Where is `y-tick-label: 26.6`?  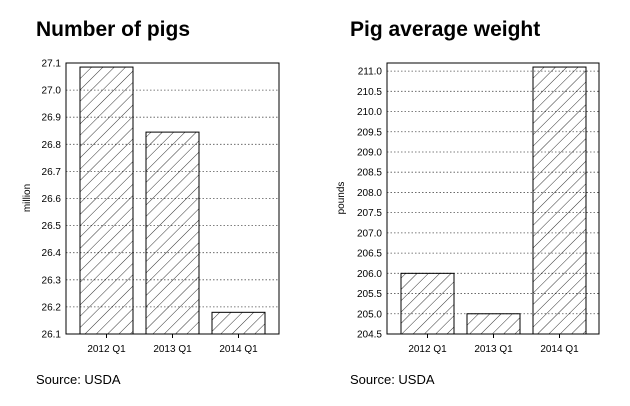 y-tick-label: 26.6 is located at coordinates (52, 199).